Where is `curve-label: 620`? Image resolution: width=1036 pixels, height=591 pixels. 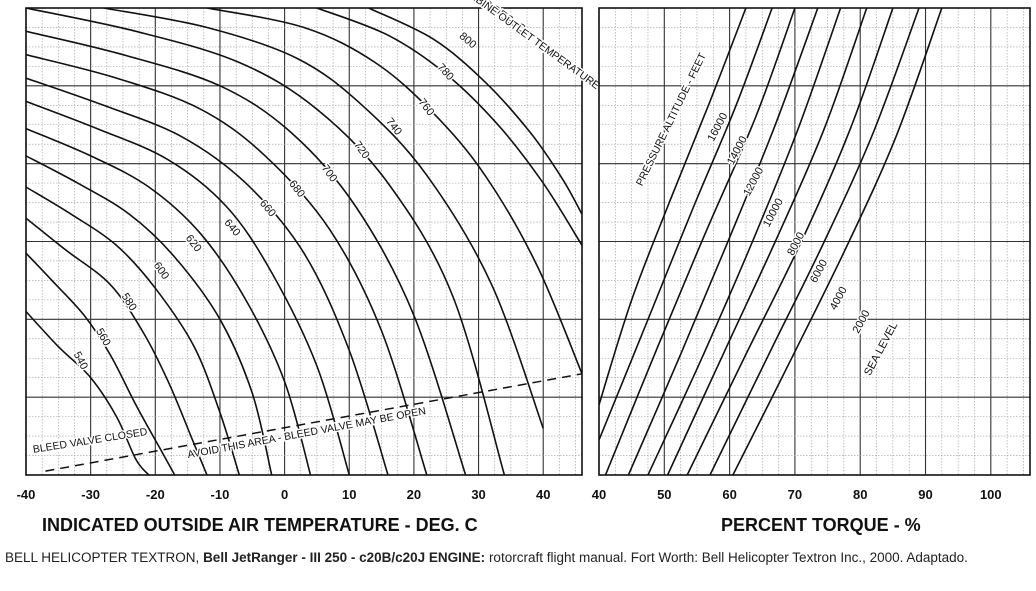 curve-label: 620 is located at coordinates (193, 244).